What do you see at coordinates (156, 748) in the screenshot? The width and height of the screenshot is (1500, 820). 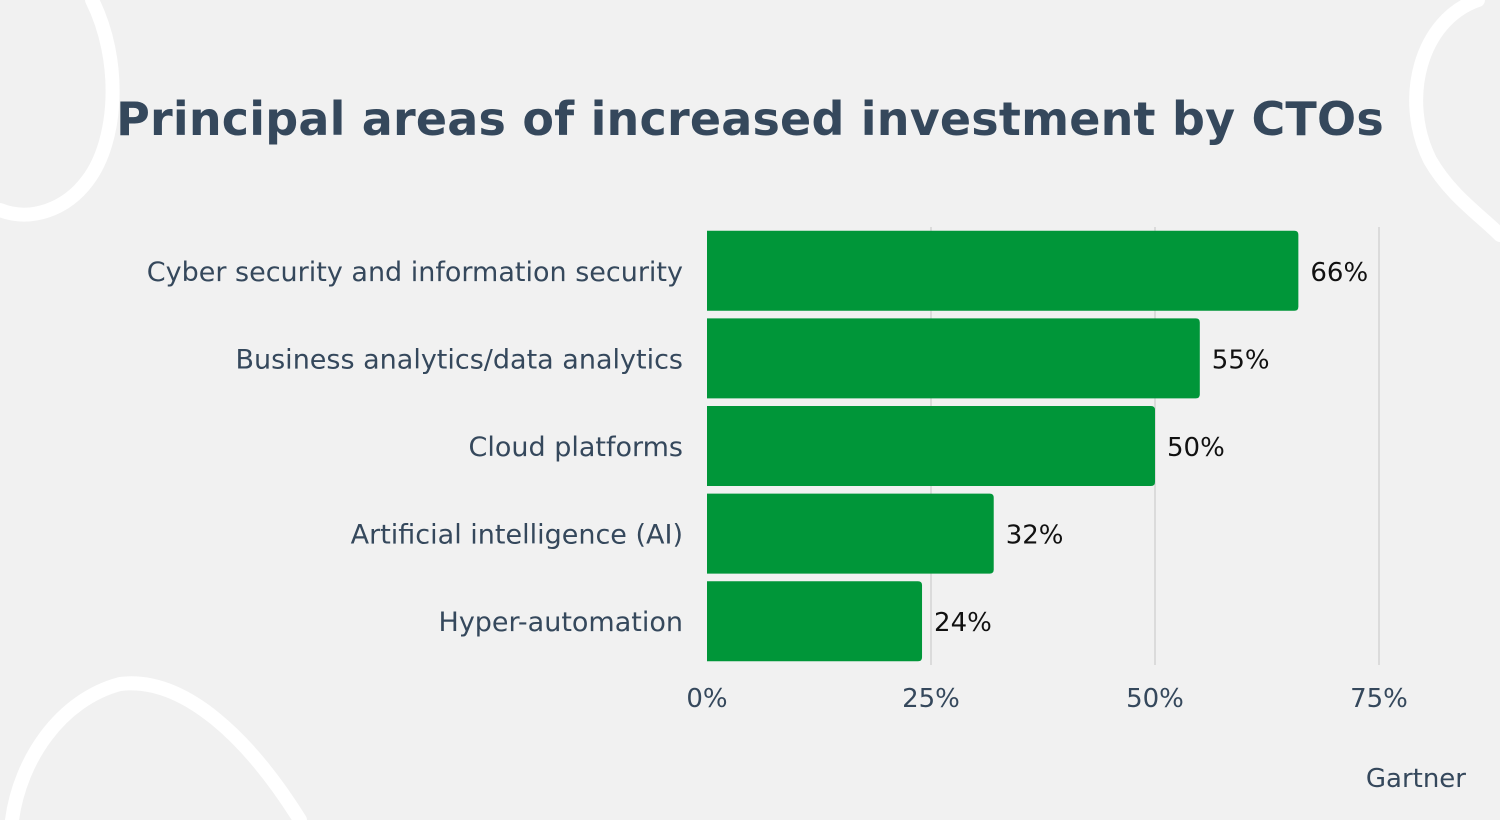 I see `bottom-left-curve` at bounding box center [156, 748].